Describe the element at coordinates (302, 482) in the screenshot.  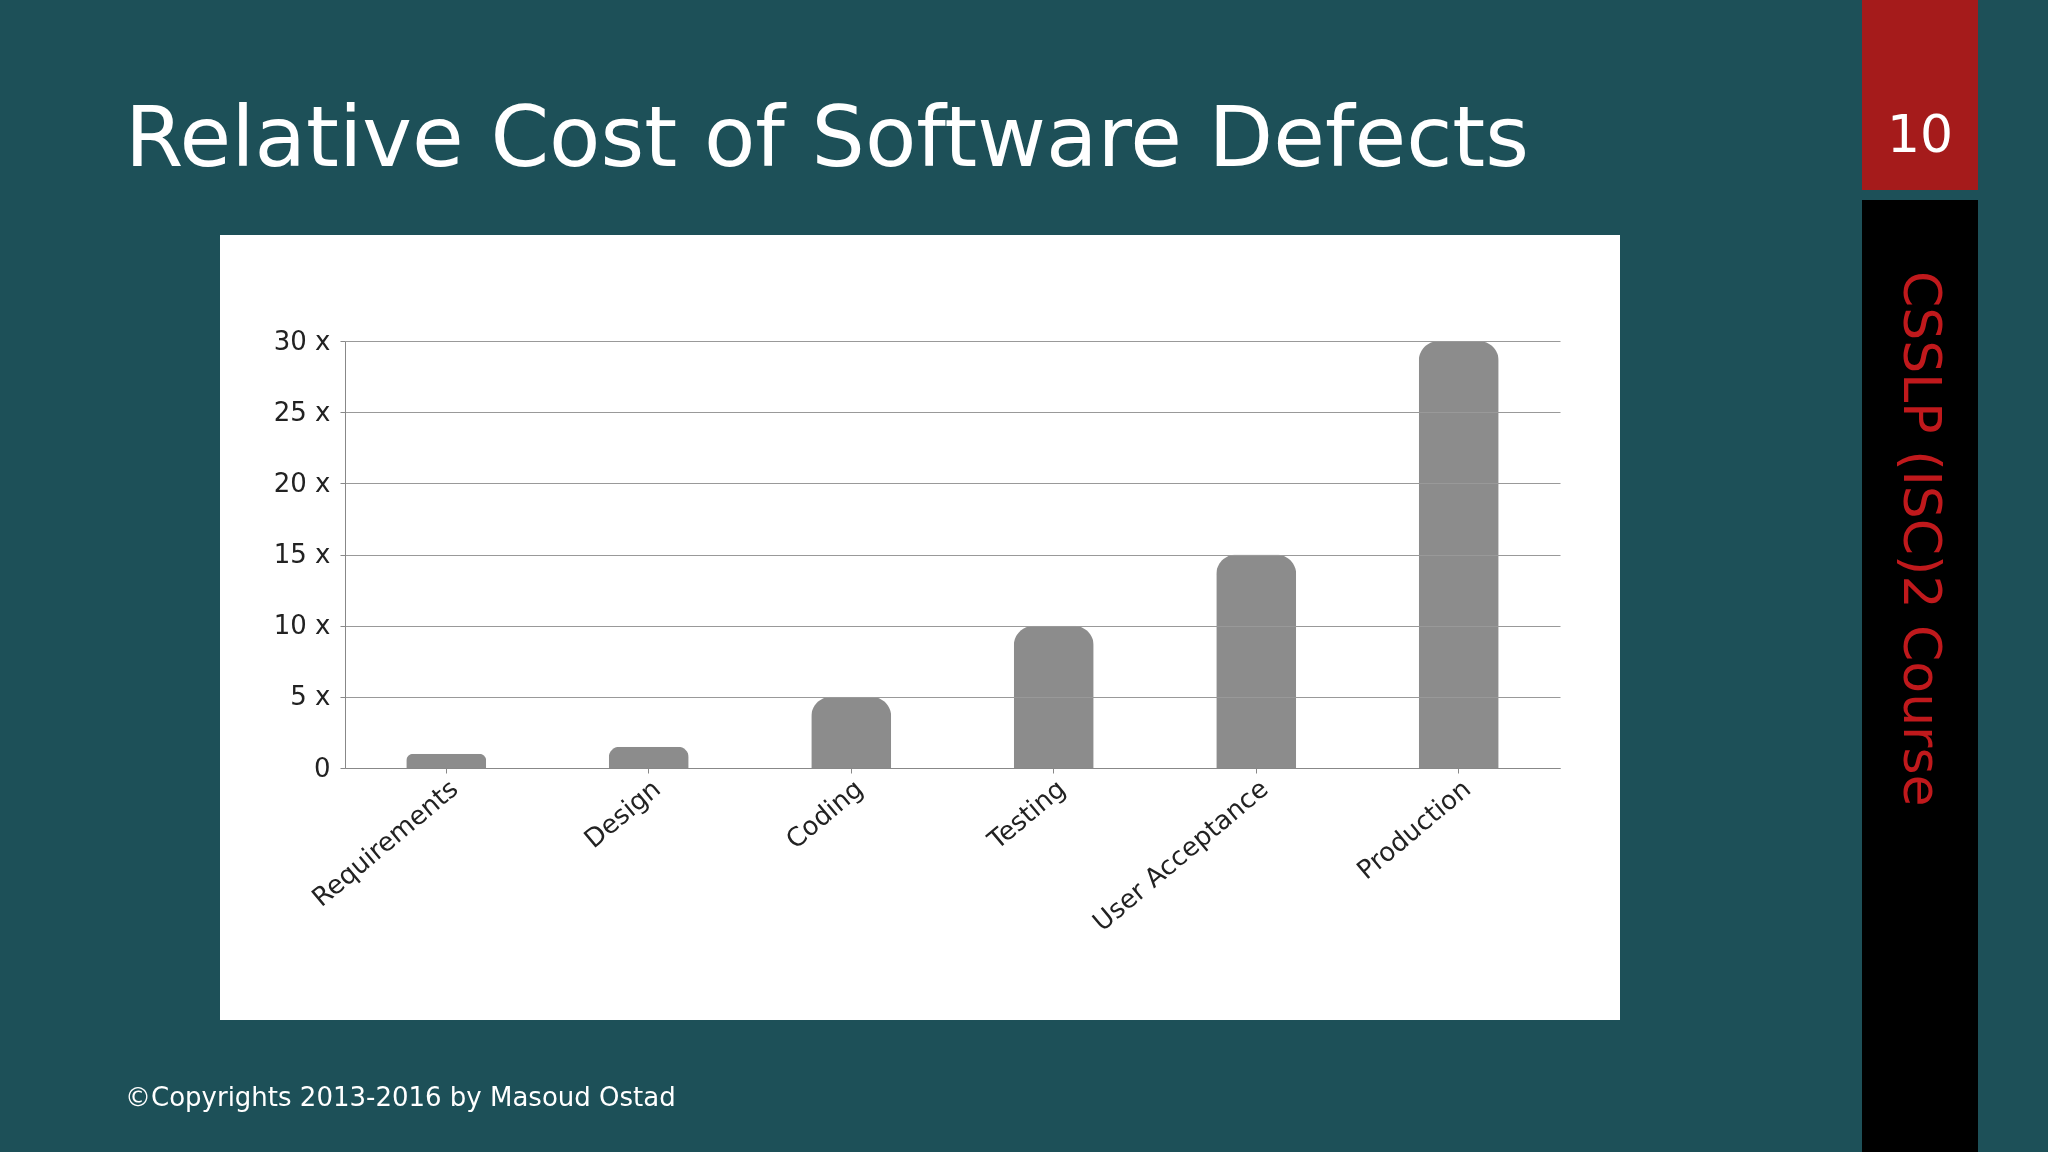
I see `y-tick-label: 20 x` at that location.